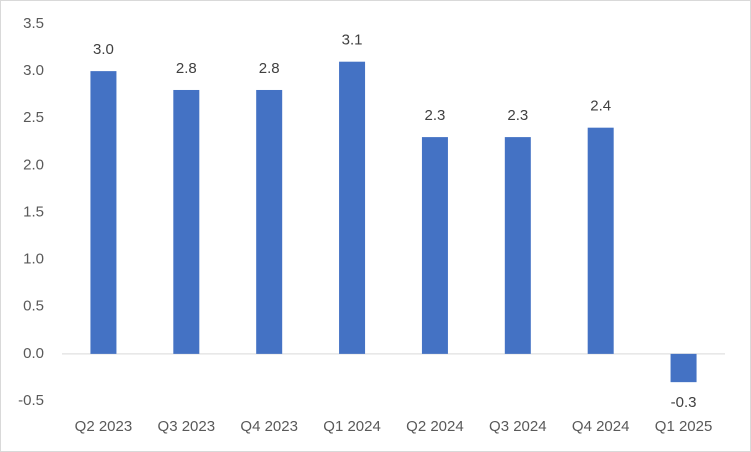  Describe the element at coordinates (33, 23) in the screenshot. I see `y-tick-label: 3.5` at that location.